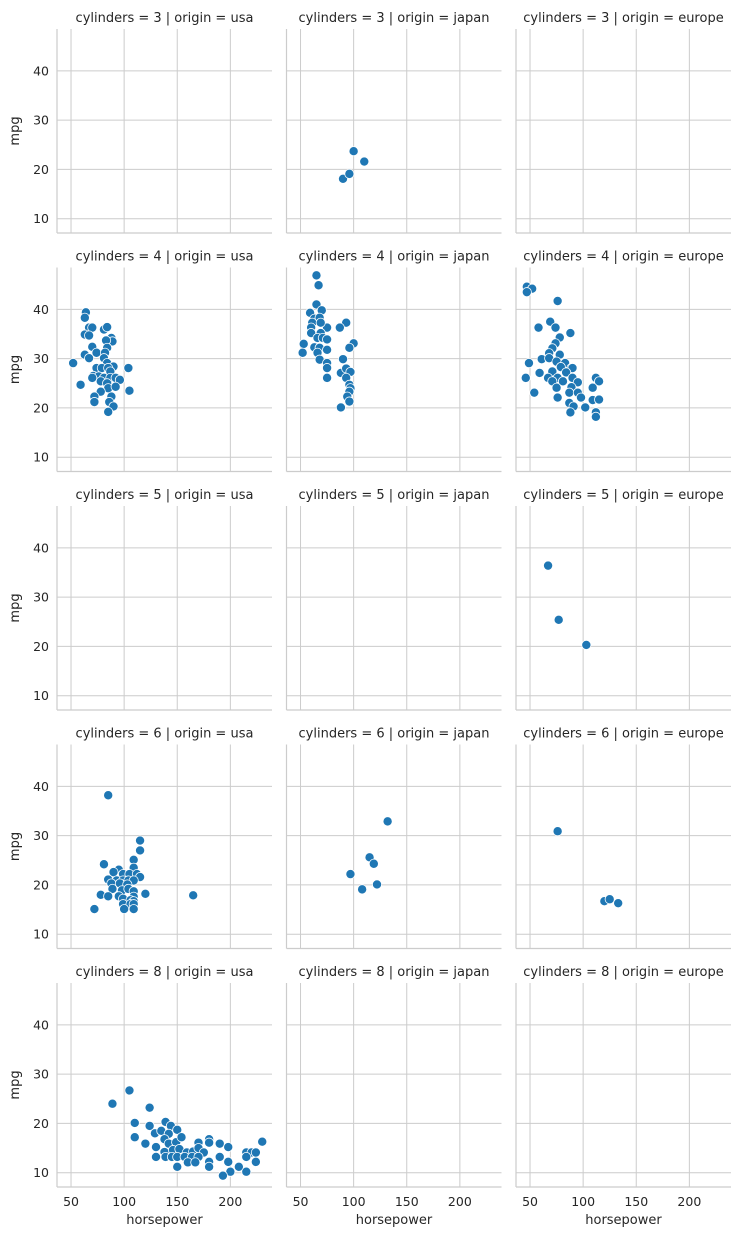 The image size is (740, 1243). I want to click on x-tick-label: 200, so click(230, 1201).